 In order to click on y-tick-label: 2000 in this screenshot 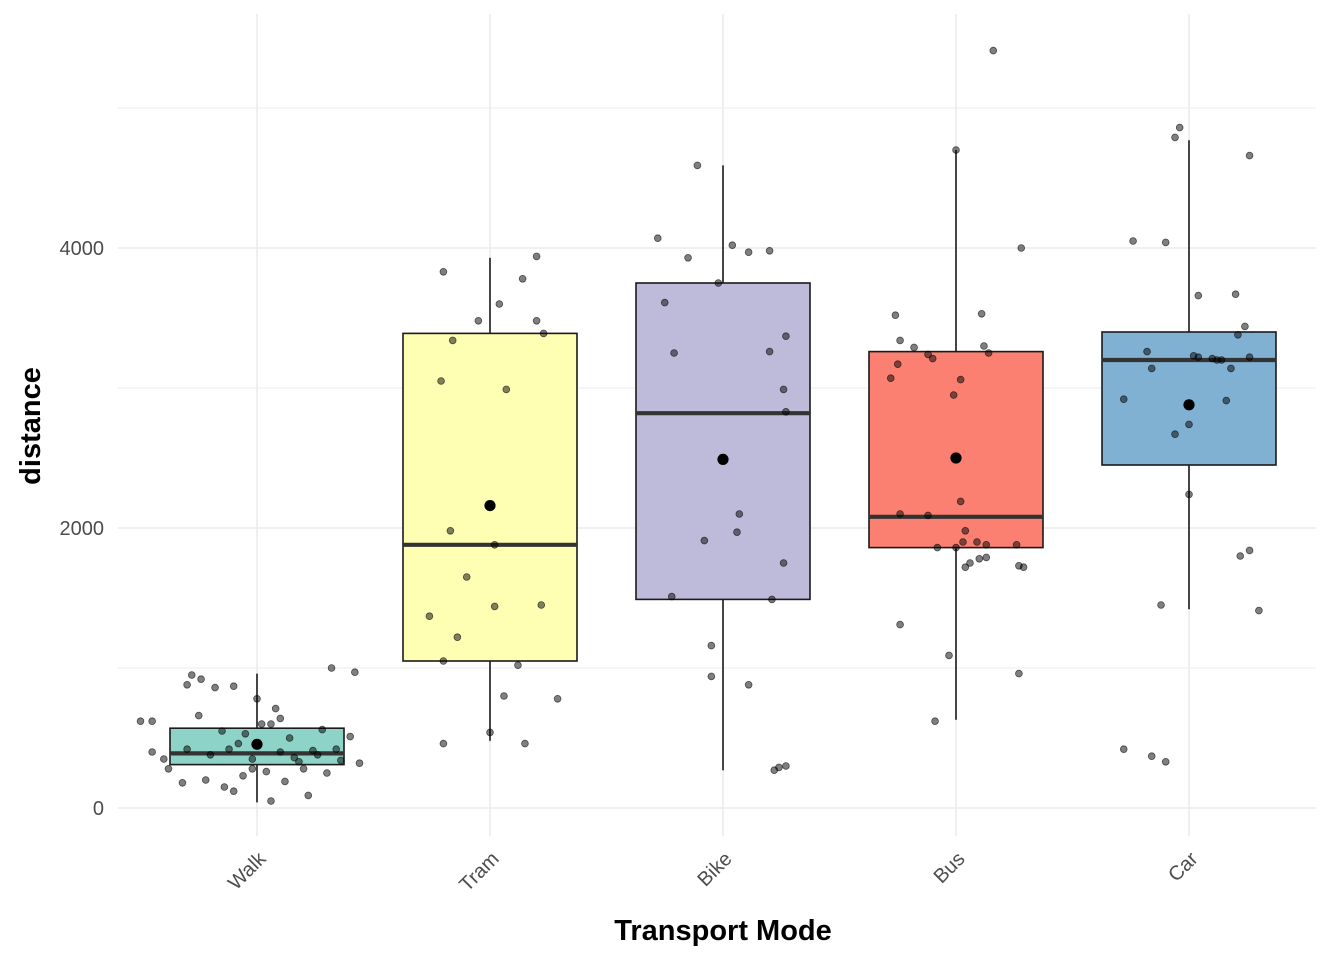, I will do `click(82, 529)`.